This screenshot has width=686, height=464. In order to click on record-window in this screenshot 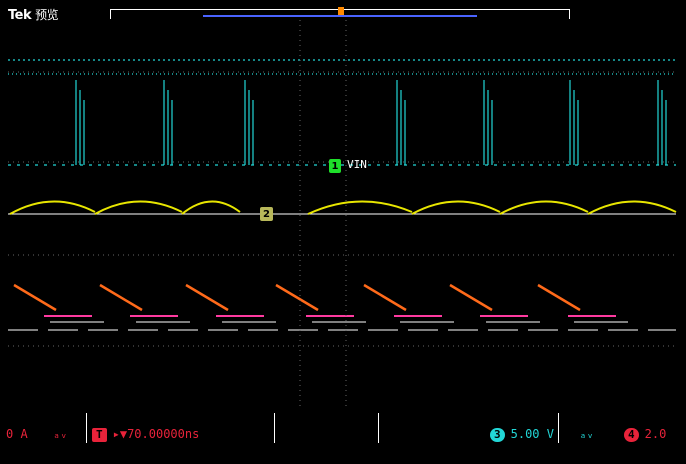, I will do `click(340, 16)`.